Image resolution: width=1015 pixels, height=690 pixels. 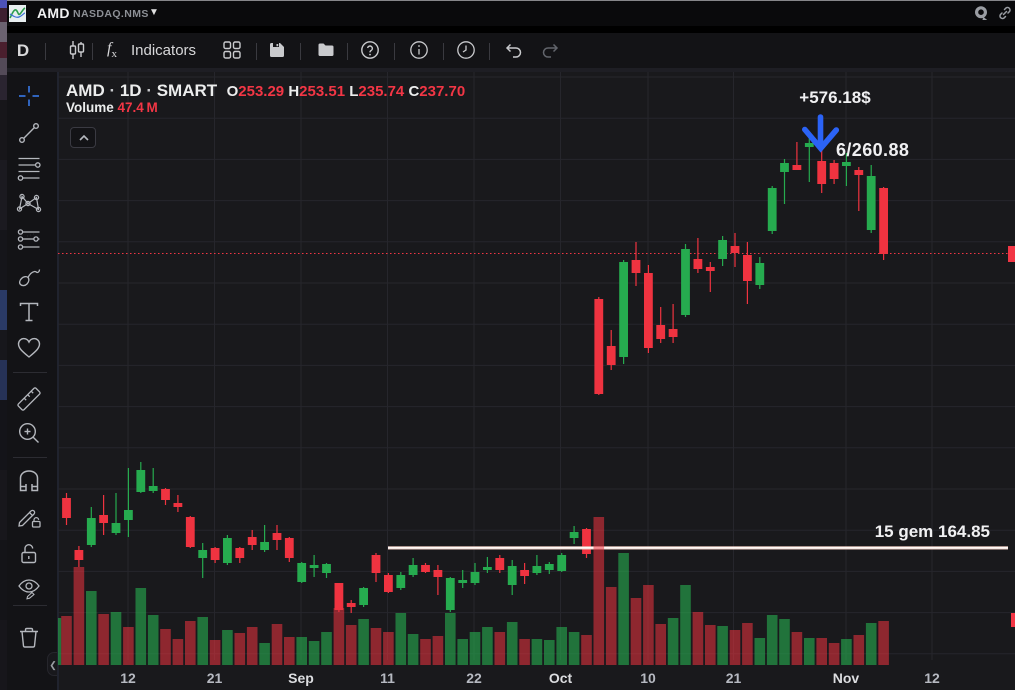 I want to click on svg-text: 6/260.88, so click(x=872, y=150).